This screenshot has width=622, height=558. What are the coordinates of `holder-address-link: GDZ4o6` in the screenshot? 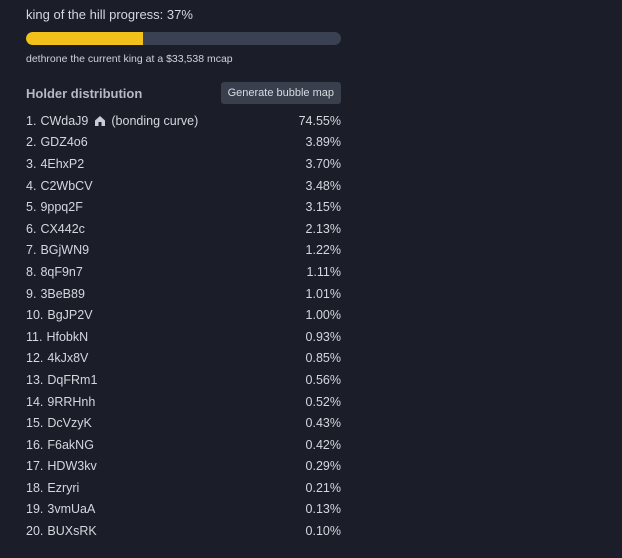 It's located at (64, 142).